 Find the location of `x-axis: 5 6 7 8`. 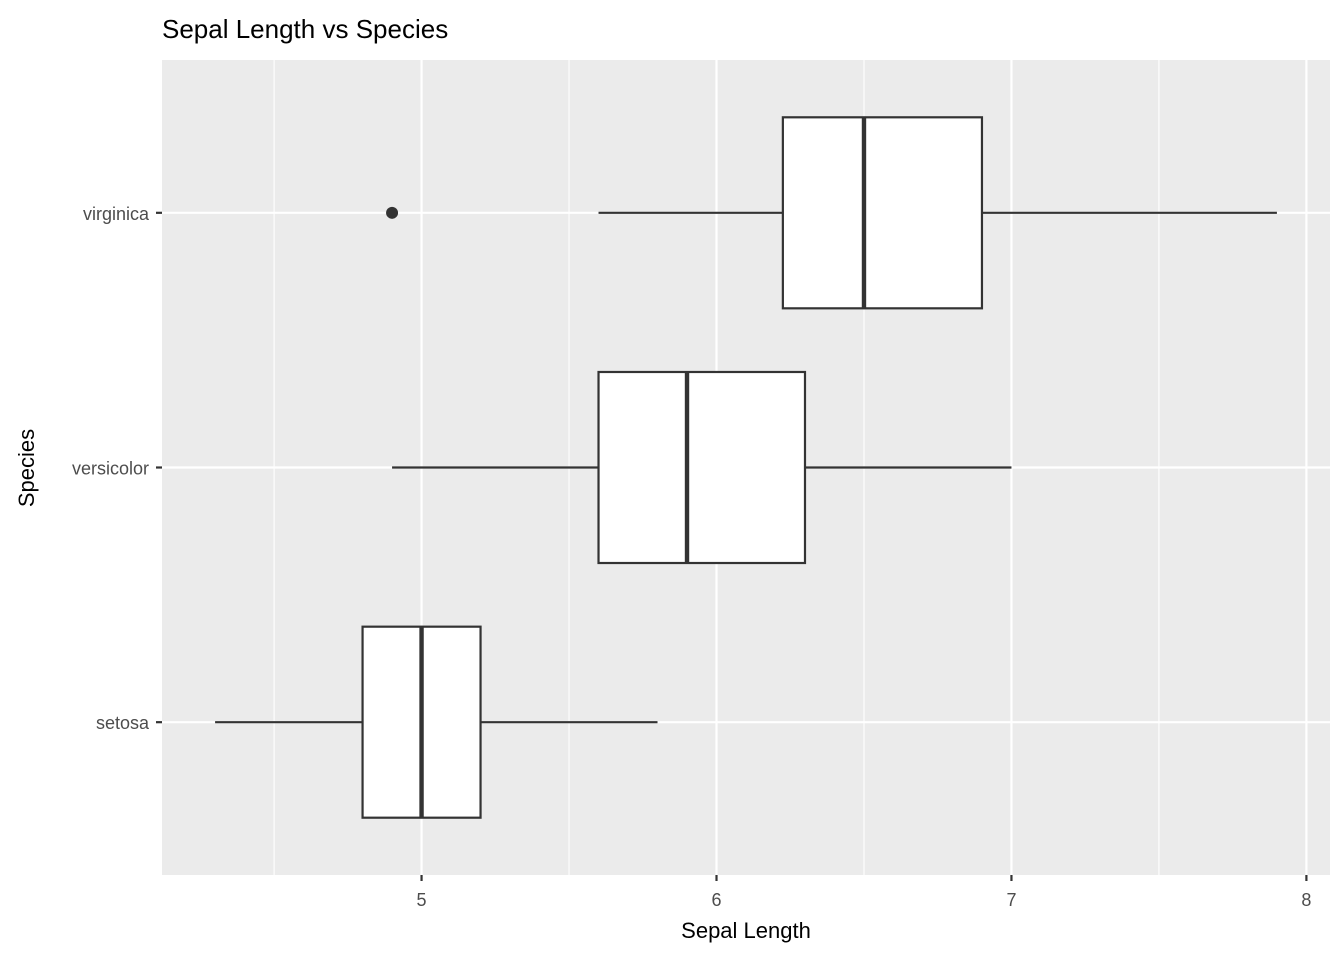

x-axis: 5 6 7 8 is located at coordinates (864, 892).